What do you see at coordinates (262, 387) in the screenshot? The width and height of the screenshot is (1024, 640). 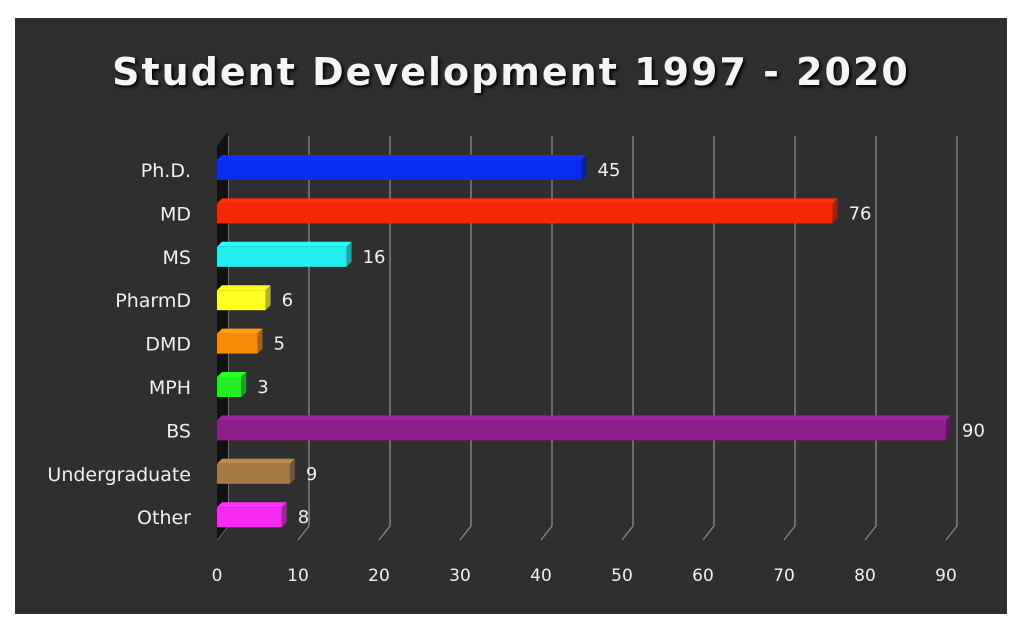 I see `data-label: 3` at bounding box center [262, 387].